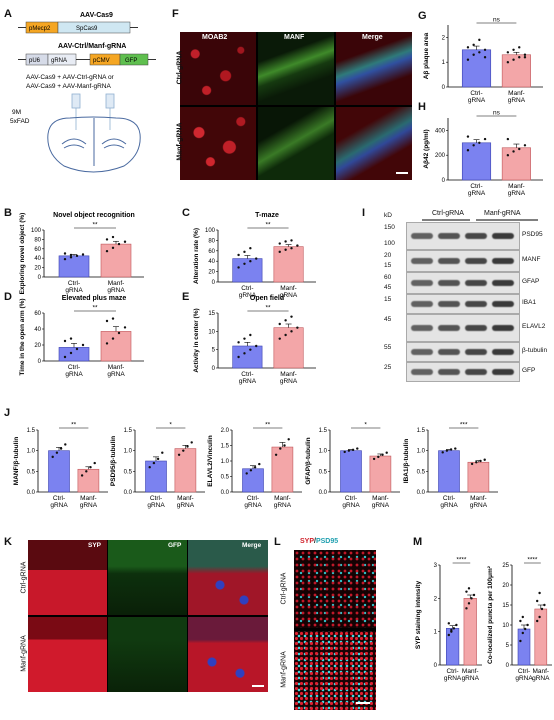 The image size is (554, 720). Describe the element at coordinates (218, 68) in the screenshot. I see `f-ctrl-moab2` at that location.